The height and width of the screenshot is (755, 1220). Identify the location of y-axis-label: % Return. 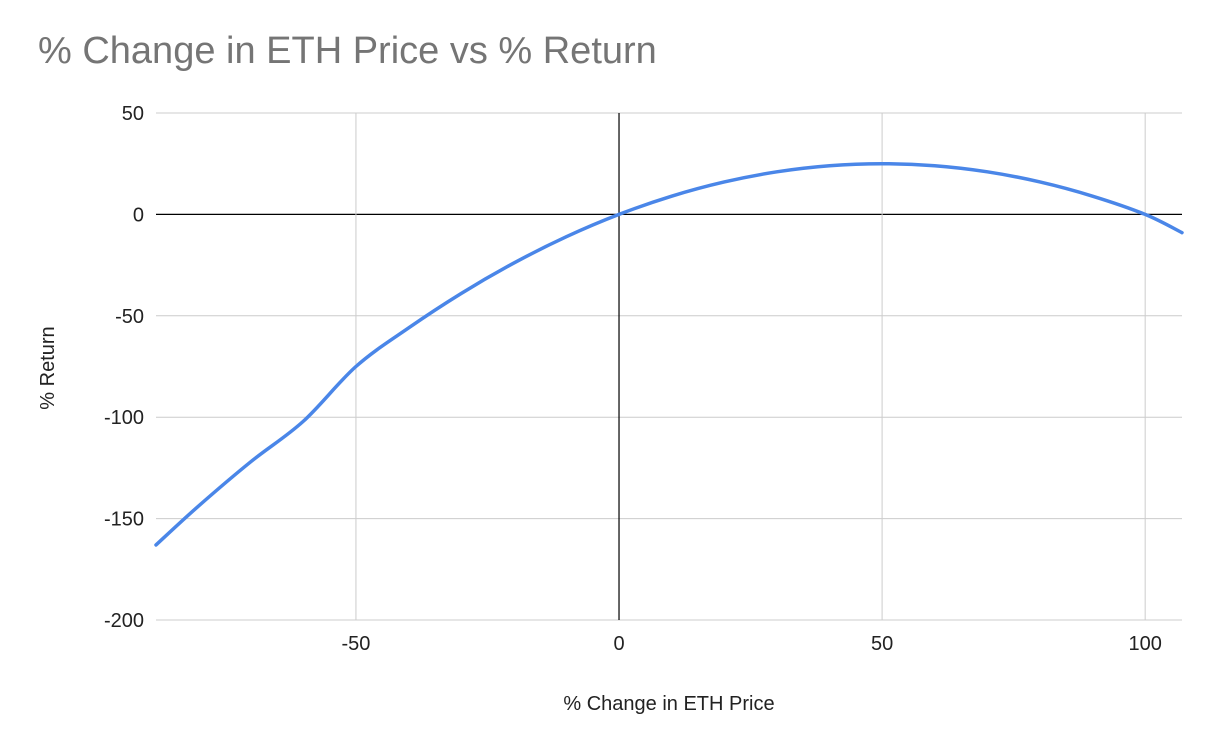
(48, 367).